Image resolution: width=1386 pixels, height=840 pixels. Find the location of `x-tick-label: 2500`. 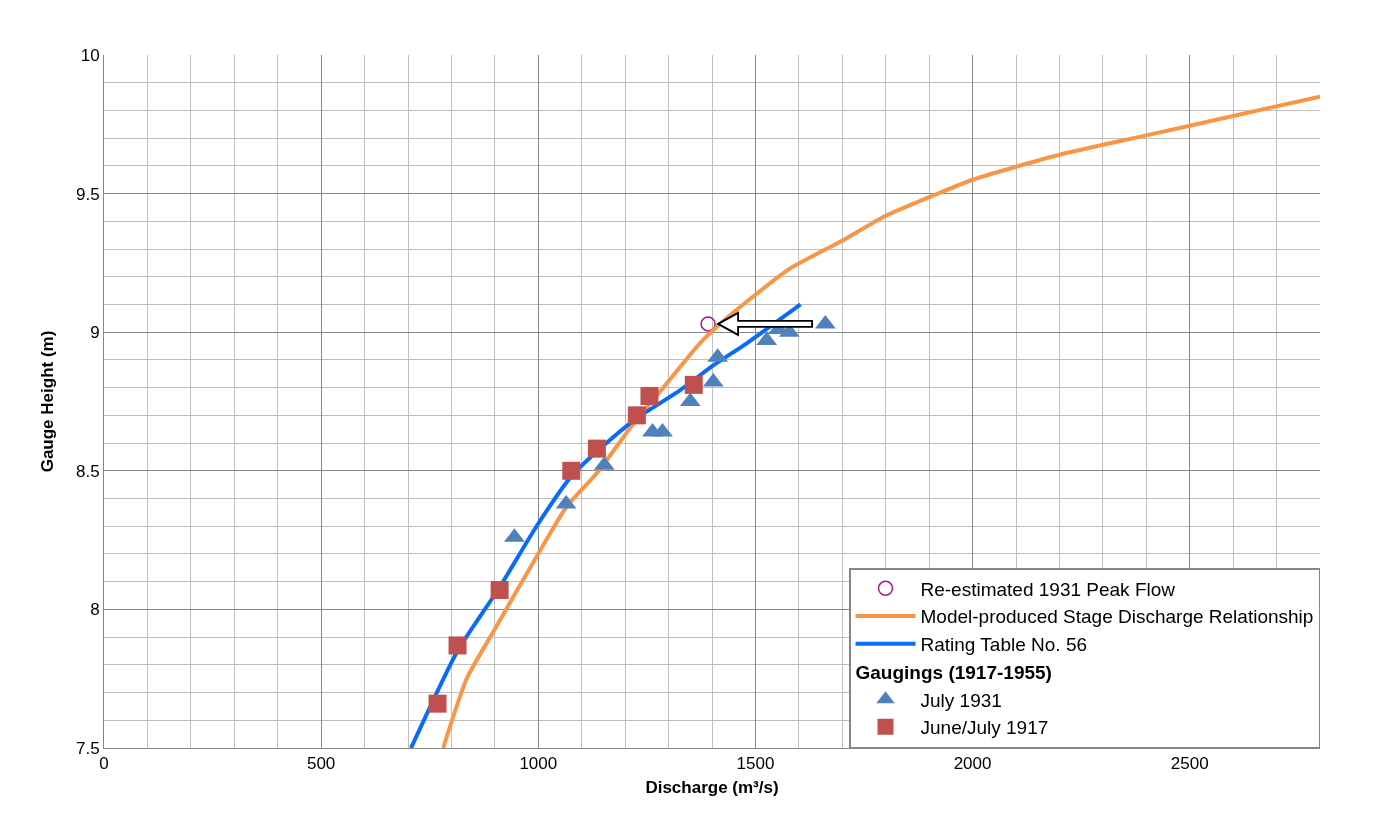

x-tick-label: 2500 is located at coordinates (1189, 764).